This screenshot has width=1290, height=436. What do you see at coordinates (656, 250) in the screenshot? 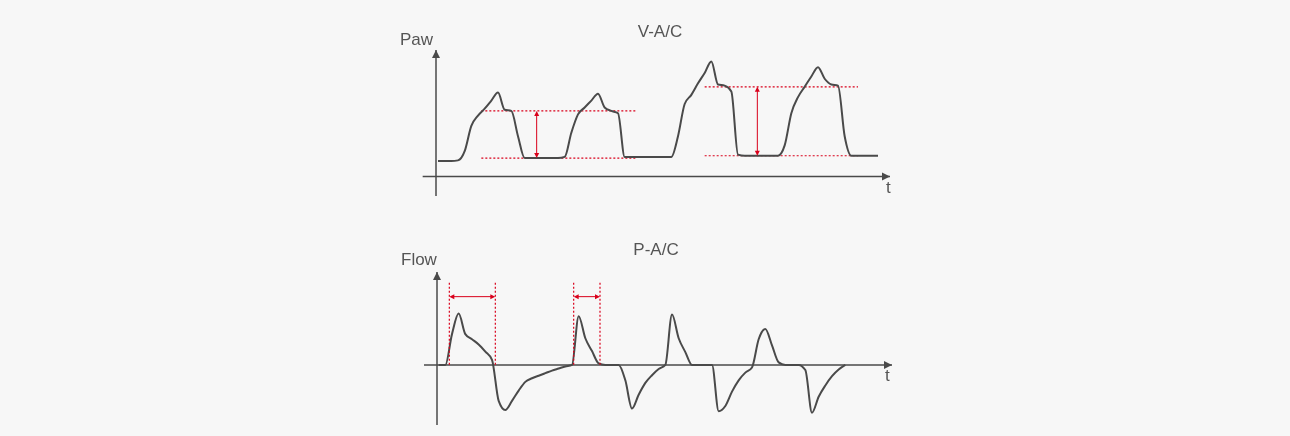
I see `chart-title: P-A/C` at bounding box center [656, 250].